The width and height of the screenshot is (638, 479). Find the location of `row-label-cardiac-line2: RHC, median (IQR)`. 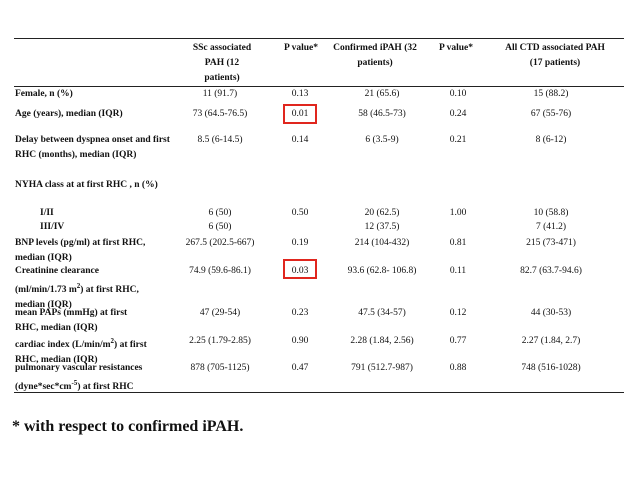

row-label-cardiac-line2: RHC, median (IQR) is located at coordinates (56, 360).